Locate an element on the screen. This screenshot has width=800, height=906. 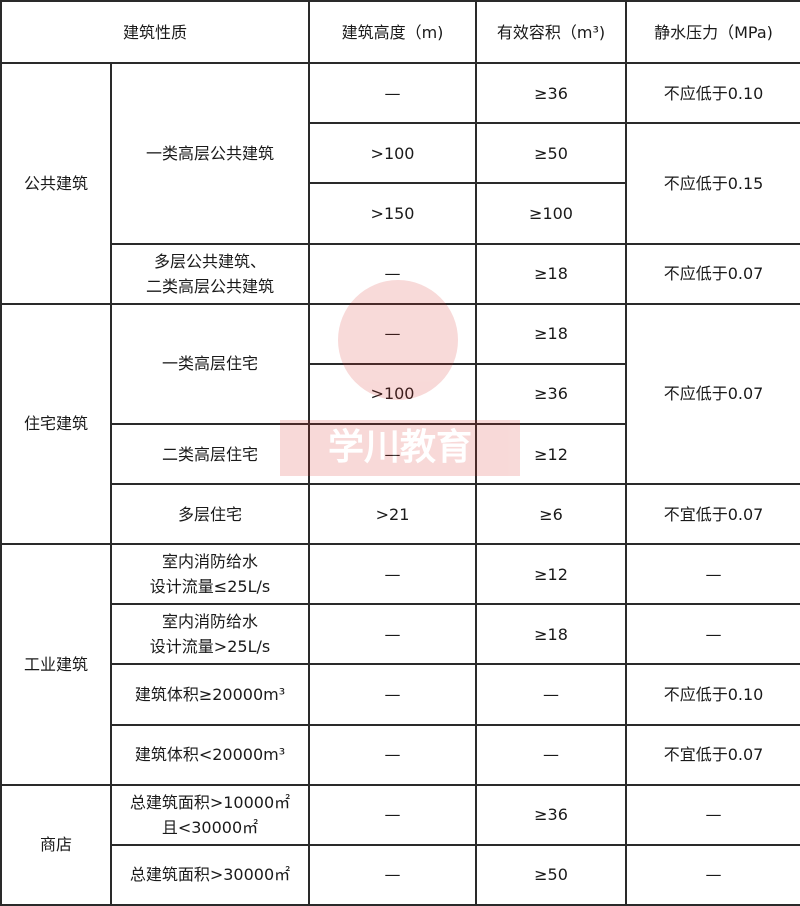
header-static-pressure: 静水压力（MPa) is located at coordinates (712, 32).